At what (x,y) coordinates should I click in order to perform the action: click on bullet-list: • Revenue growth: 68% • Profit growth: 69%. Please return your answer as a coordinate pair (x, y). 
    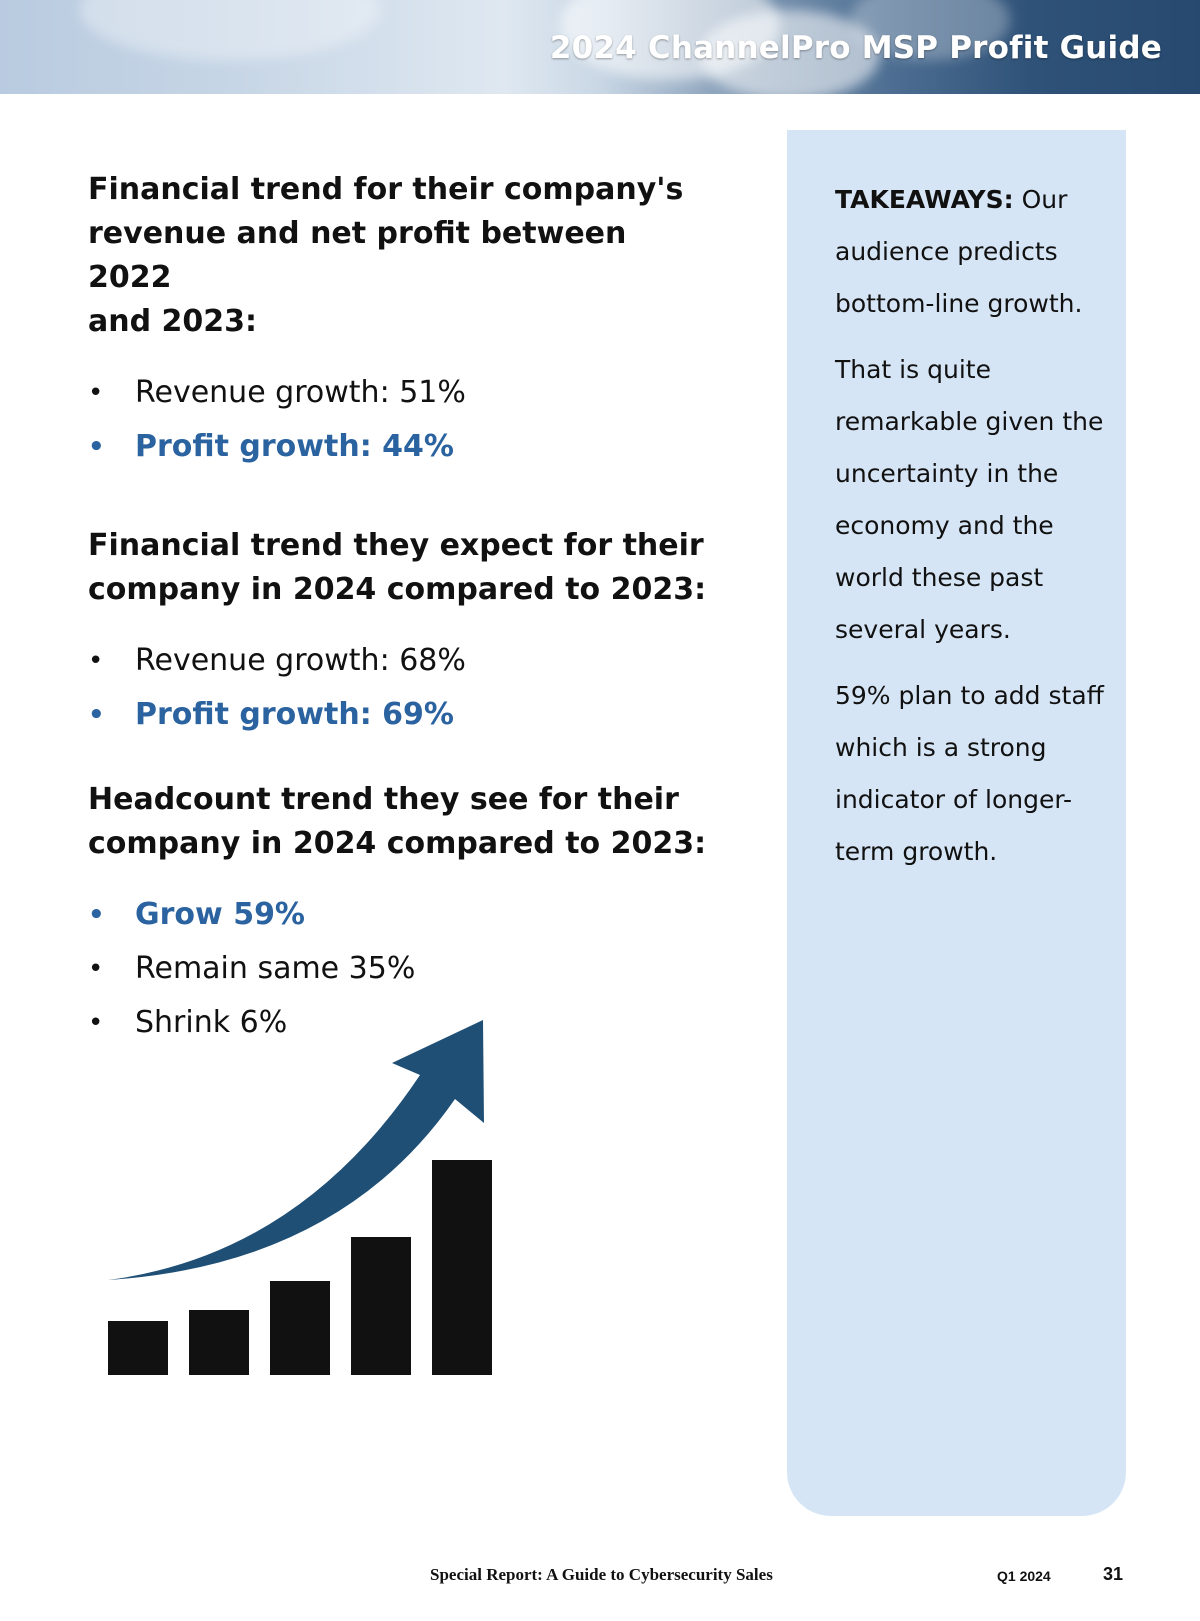
    Looking at the image, I should click on (398, 688).